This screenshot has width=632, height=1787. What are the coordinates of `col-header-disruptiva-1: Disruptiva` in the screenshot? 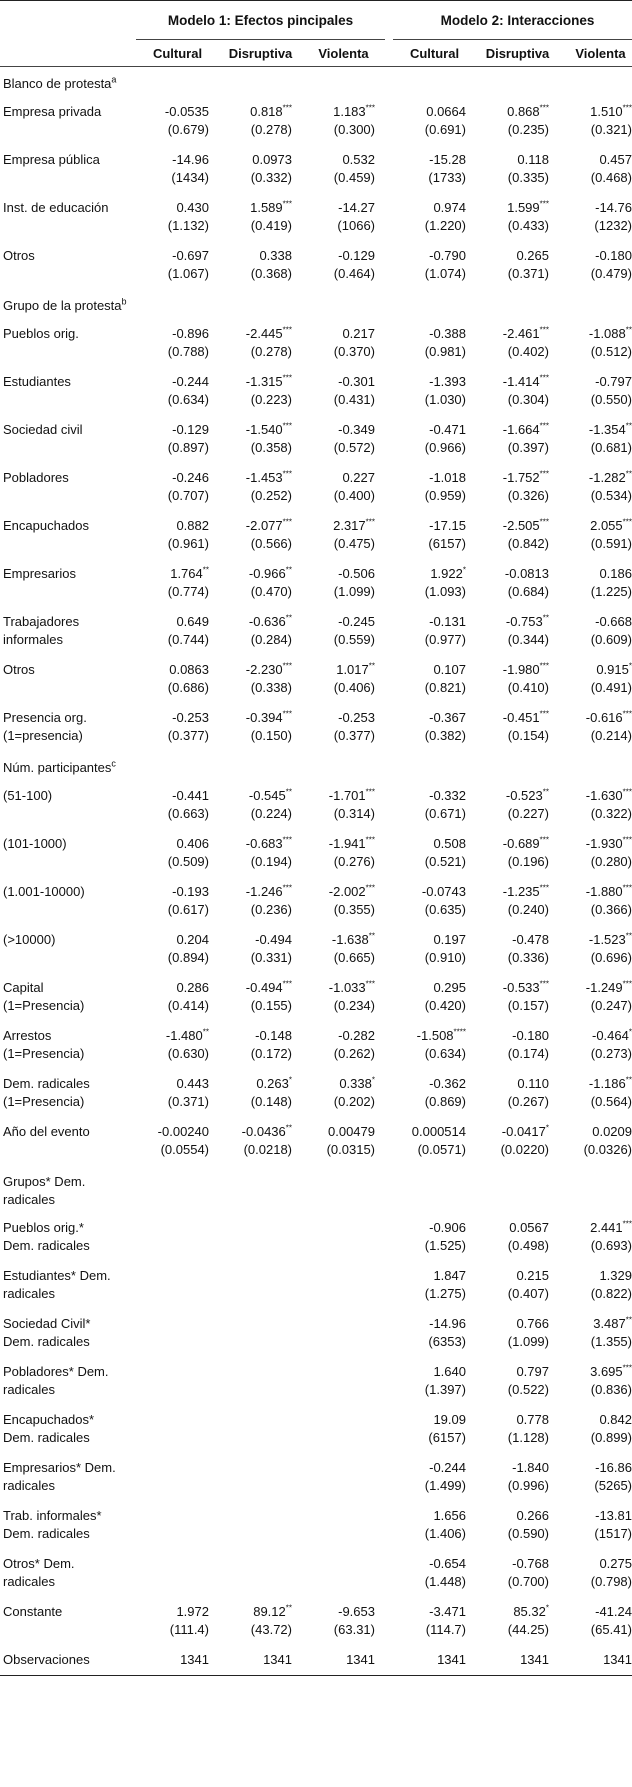 It's located at (260, 53).